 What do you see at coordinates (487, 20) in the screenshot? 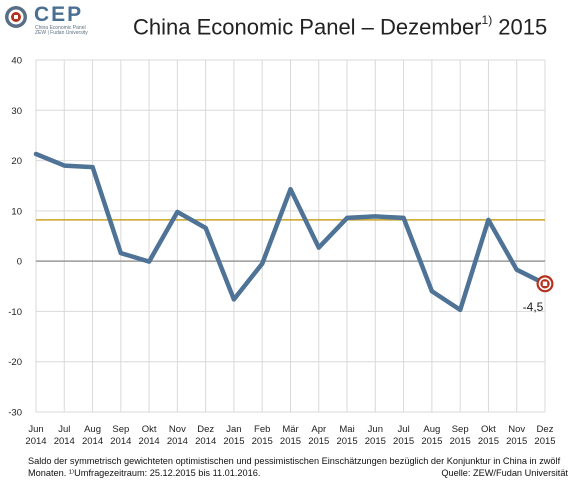
I see `chart-title-footnote-mark: 1)` at bounding box center [487, 20].